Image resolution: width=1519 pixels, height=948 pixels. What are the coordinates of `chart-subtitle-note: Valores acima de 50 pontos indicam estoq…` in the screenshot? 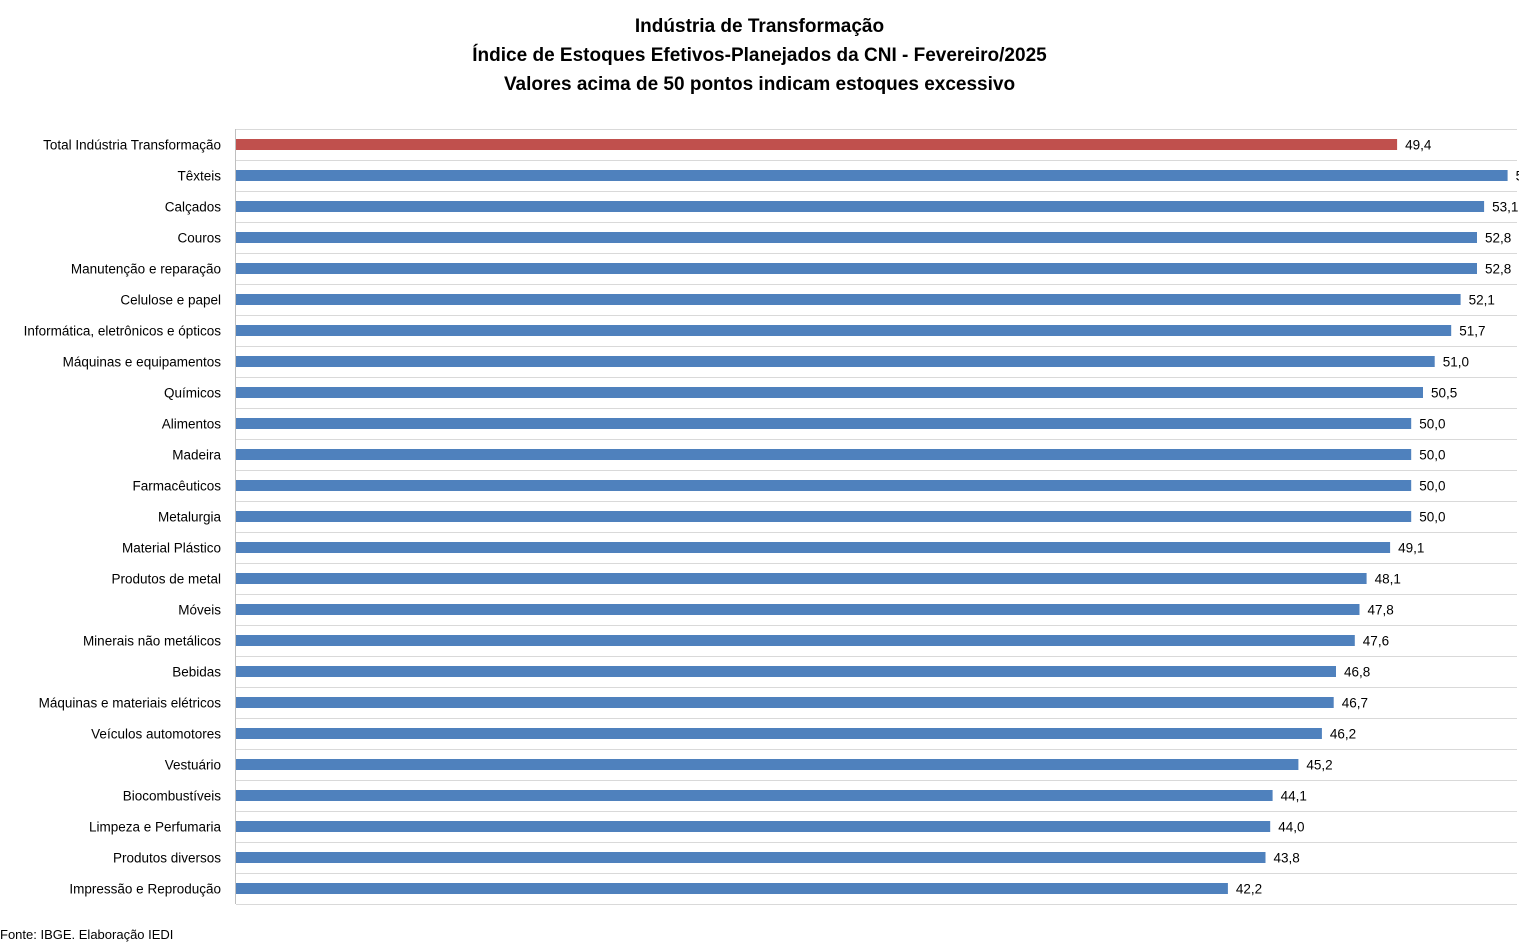 It's located at (759, 84).